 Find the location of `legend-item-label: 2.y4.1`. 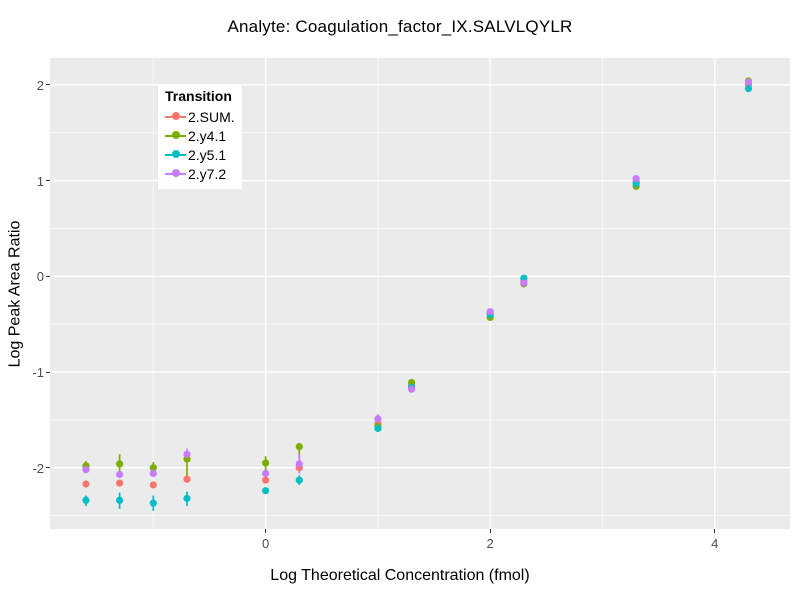

legend-item-label: 2.y4.1 is located at coordinates (207, 135).